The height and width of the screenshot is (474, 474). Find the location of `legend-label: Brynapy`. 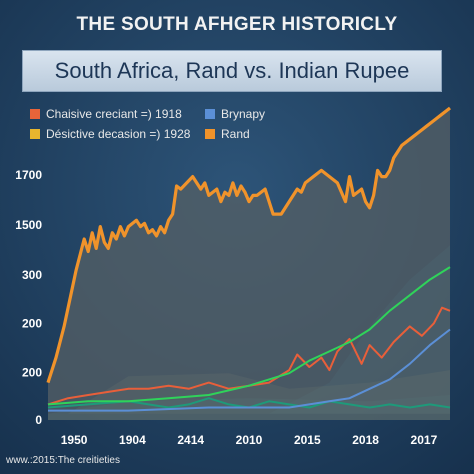

legend-label: Brynapy is located at coordinates (243, 114).